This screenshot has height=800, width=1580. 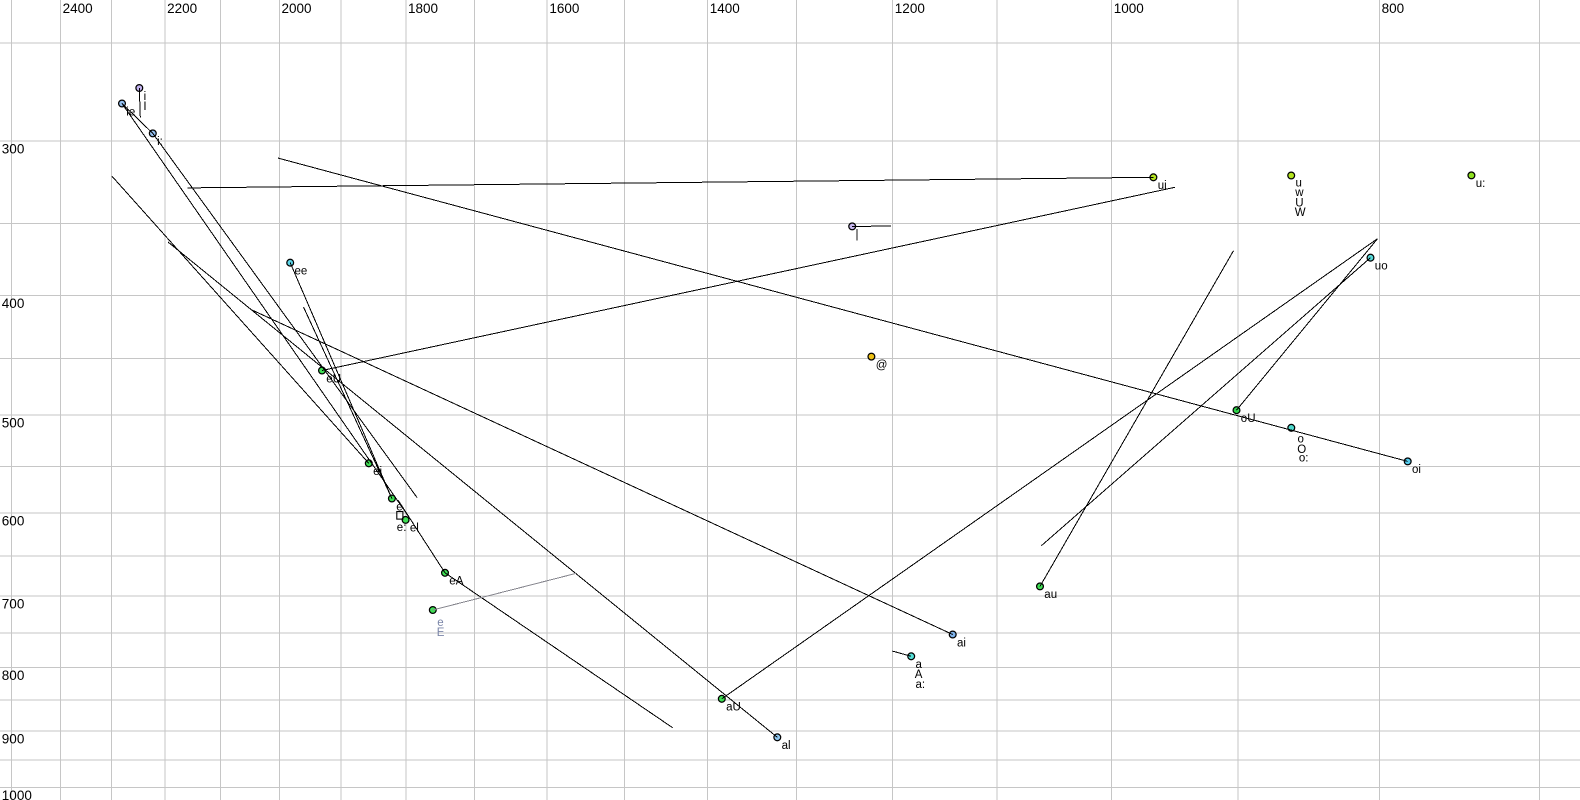 I want to click on svg-text: oU, so click(x=1248, y=419).